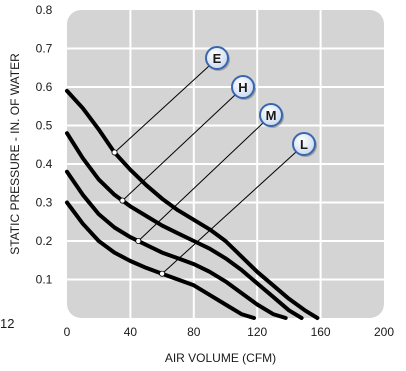 The height and width of the screenshot is (371, 406). I want to click on y-tick-label: 0.8, so click(44, 10).